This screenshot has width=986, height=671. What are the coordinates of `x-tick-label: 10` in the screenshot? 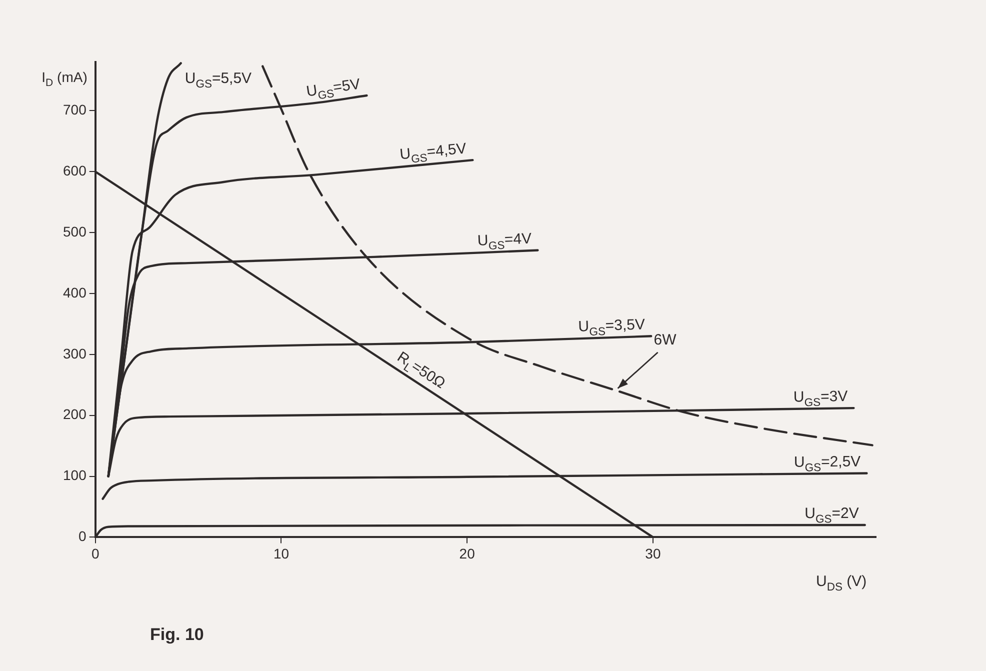 It's located at (281, 553).